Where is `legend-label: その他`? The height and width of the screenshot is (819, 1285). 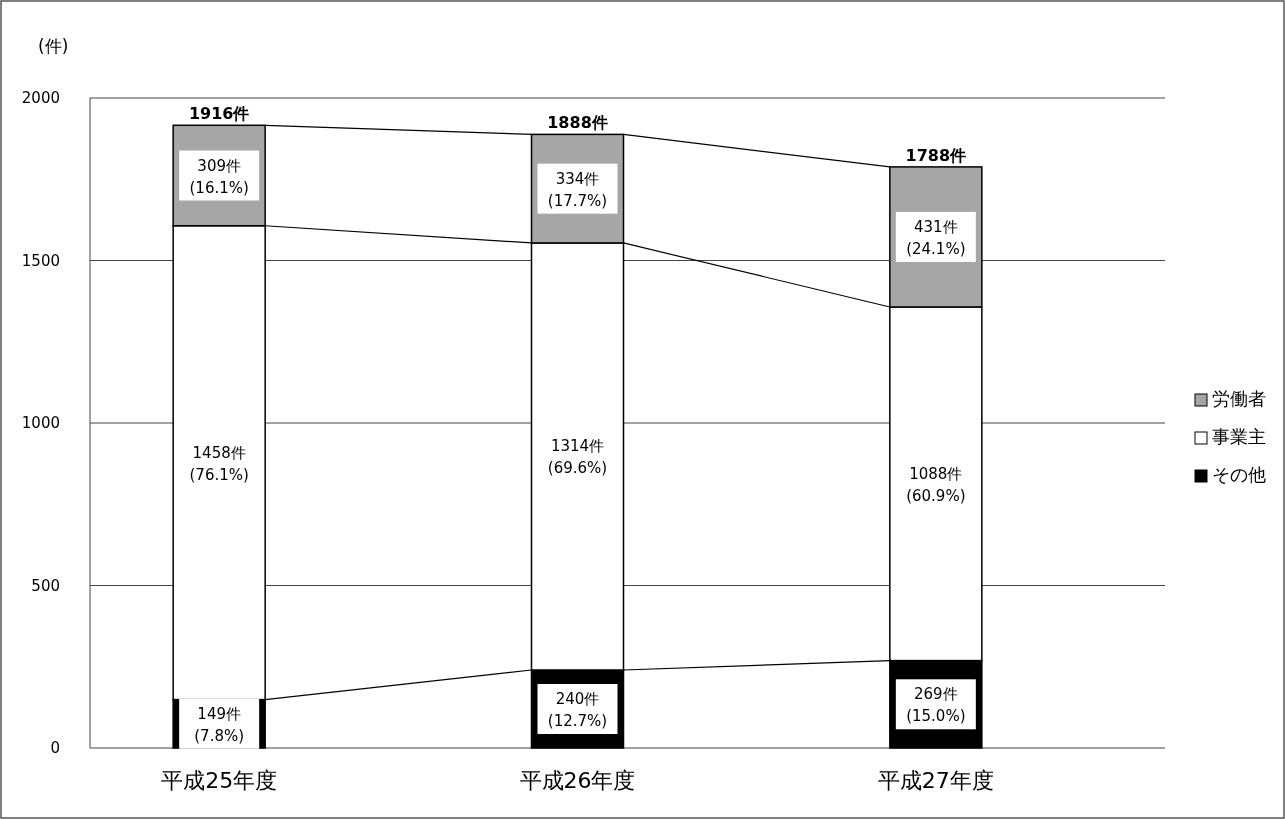
legend-label: その他 is located at coordinates (1239, 474).